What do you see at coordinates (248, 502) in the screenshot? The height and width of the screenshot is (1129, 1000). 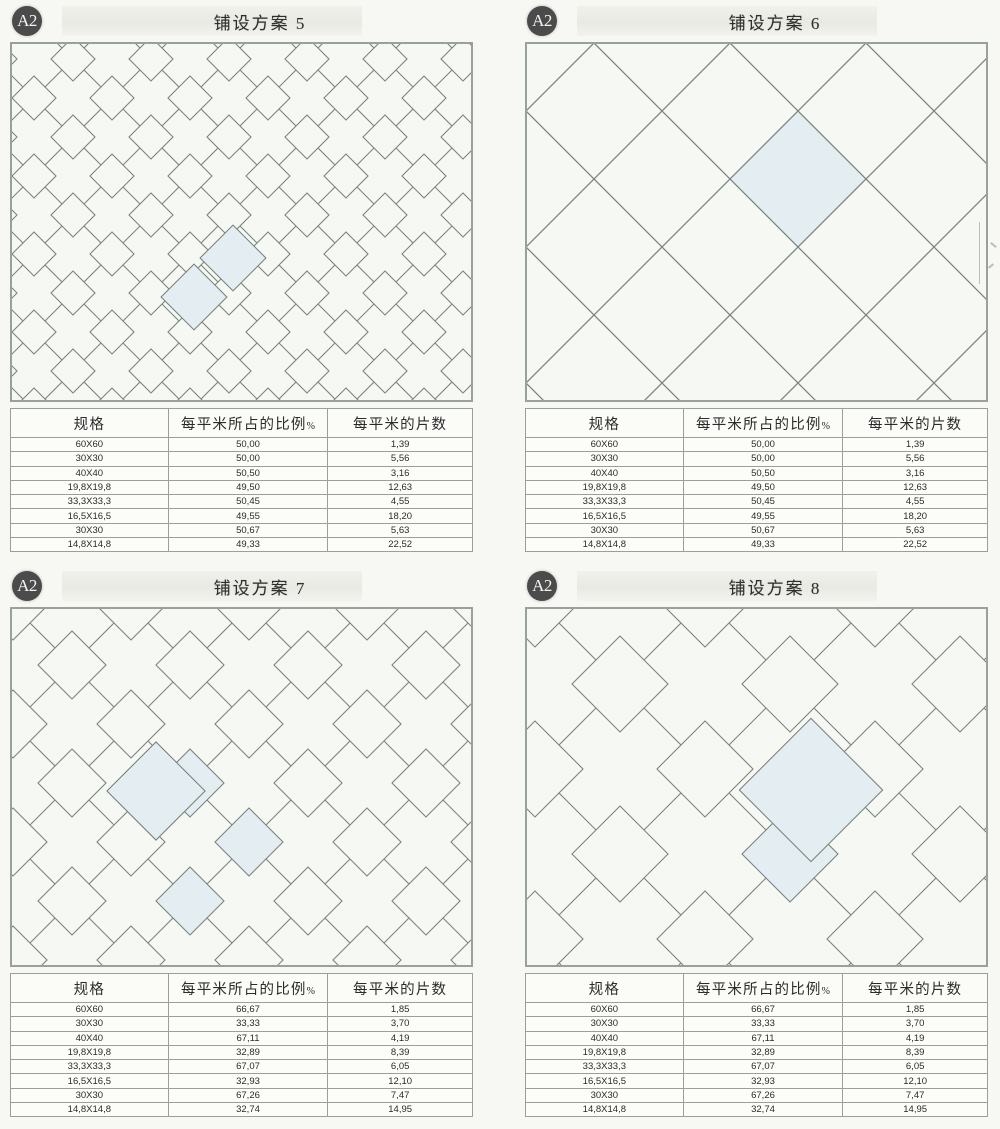 I see `cell-ratio: 50,45` at bounding box center [248, 502].